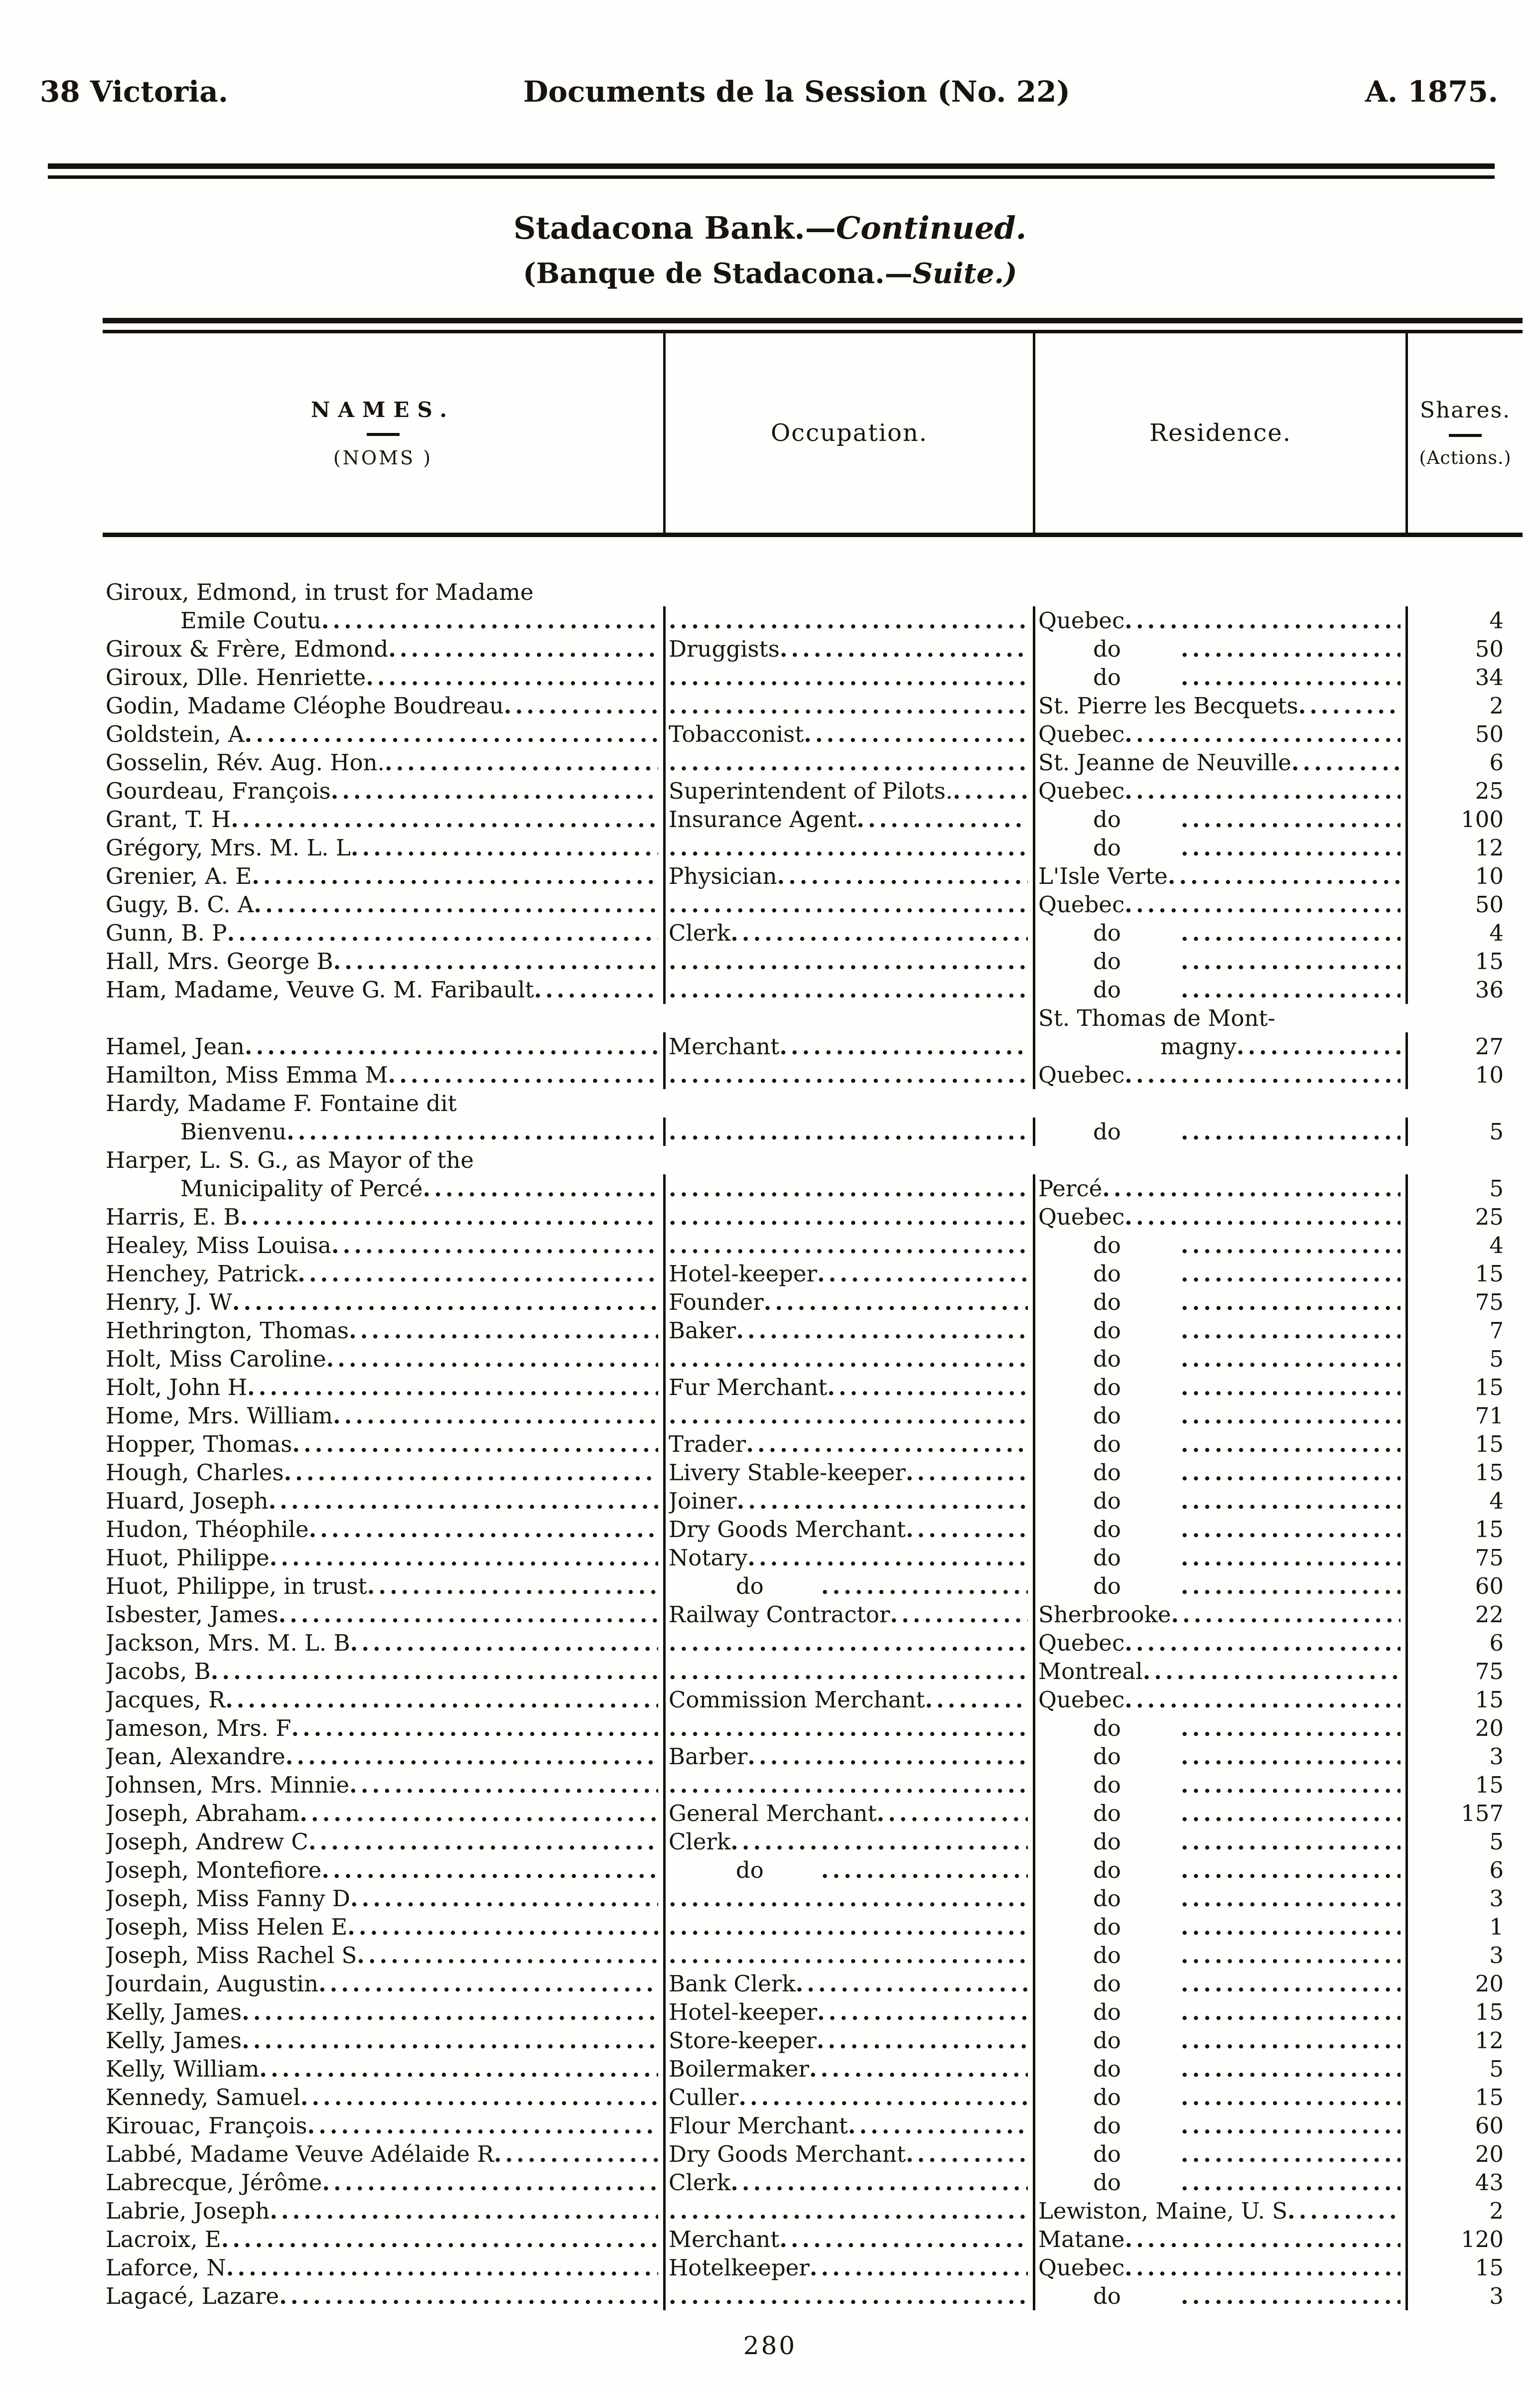 This screenshot has height=2389, width=1540. What do you see at coordinates (1496, 1188) in the screenshot?
I see `shares-value: 5` at bounding box center [1496, 1188].